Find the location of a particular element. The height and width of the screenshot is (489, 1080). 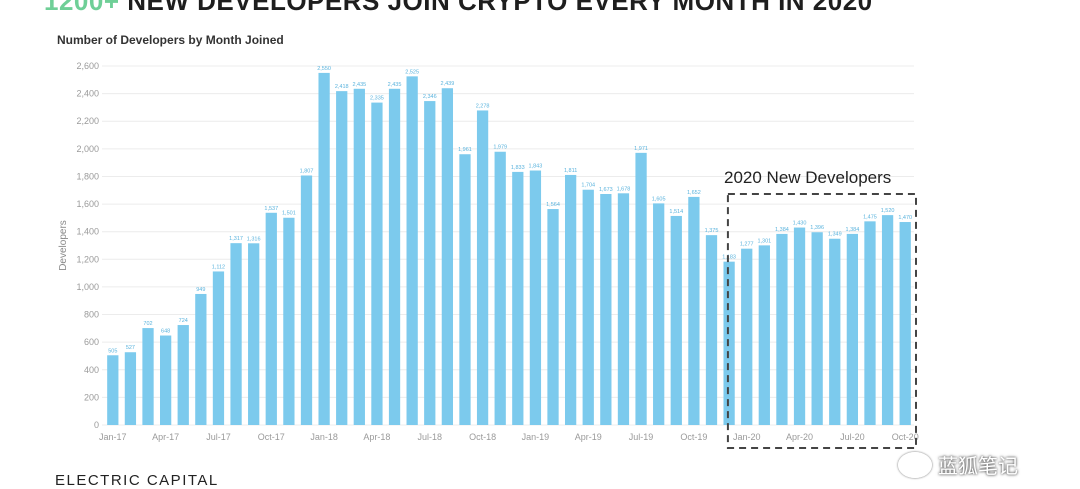

bar-value-label: 702 is located at coordinates (147, 324).